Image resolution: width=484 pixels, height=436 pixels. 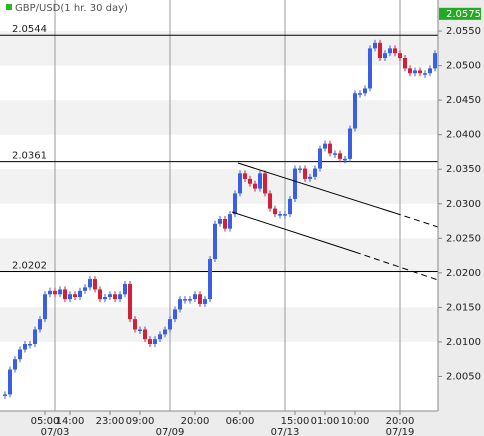 What do you see at coordinates (29, 29) in the screenshot?
I see `reference-label: 2.0544` at bounding box center [29, 29].